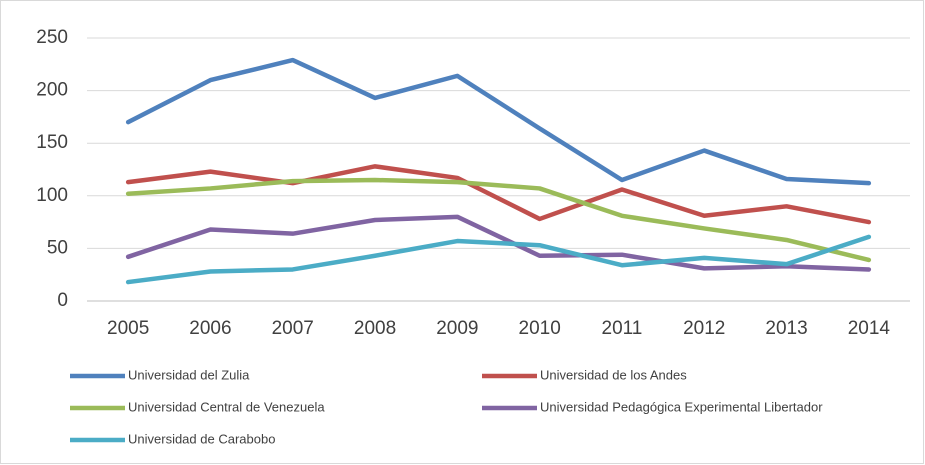  Describe the element at coordinates (786, 328) in the screenshot. I see `x-tick-label: 2013` at that location.